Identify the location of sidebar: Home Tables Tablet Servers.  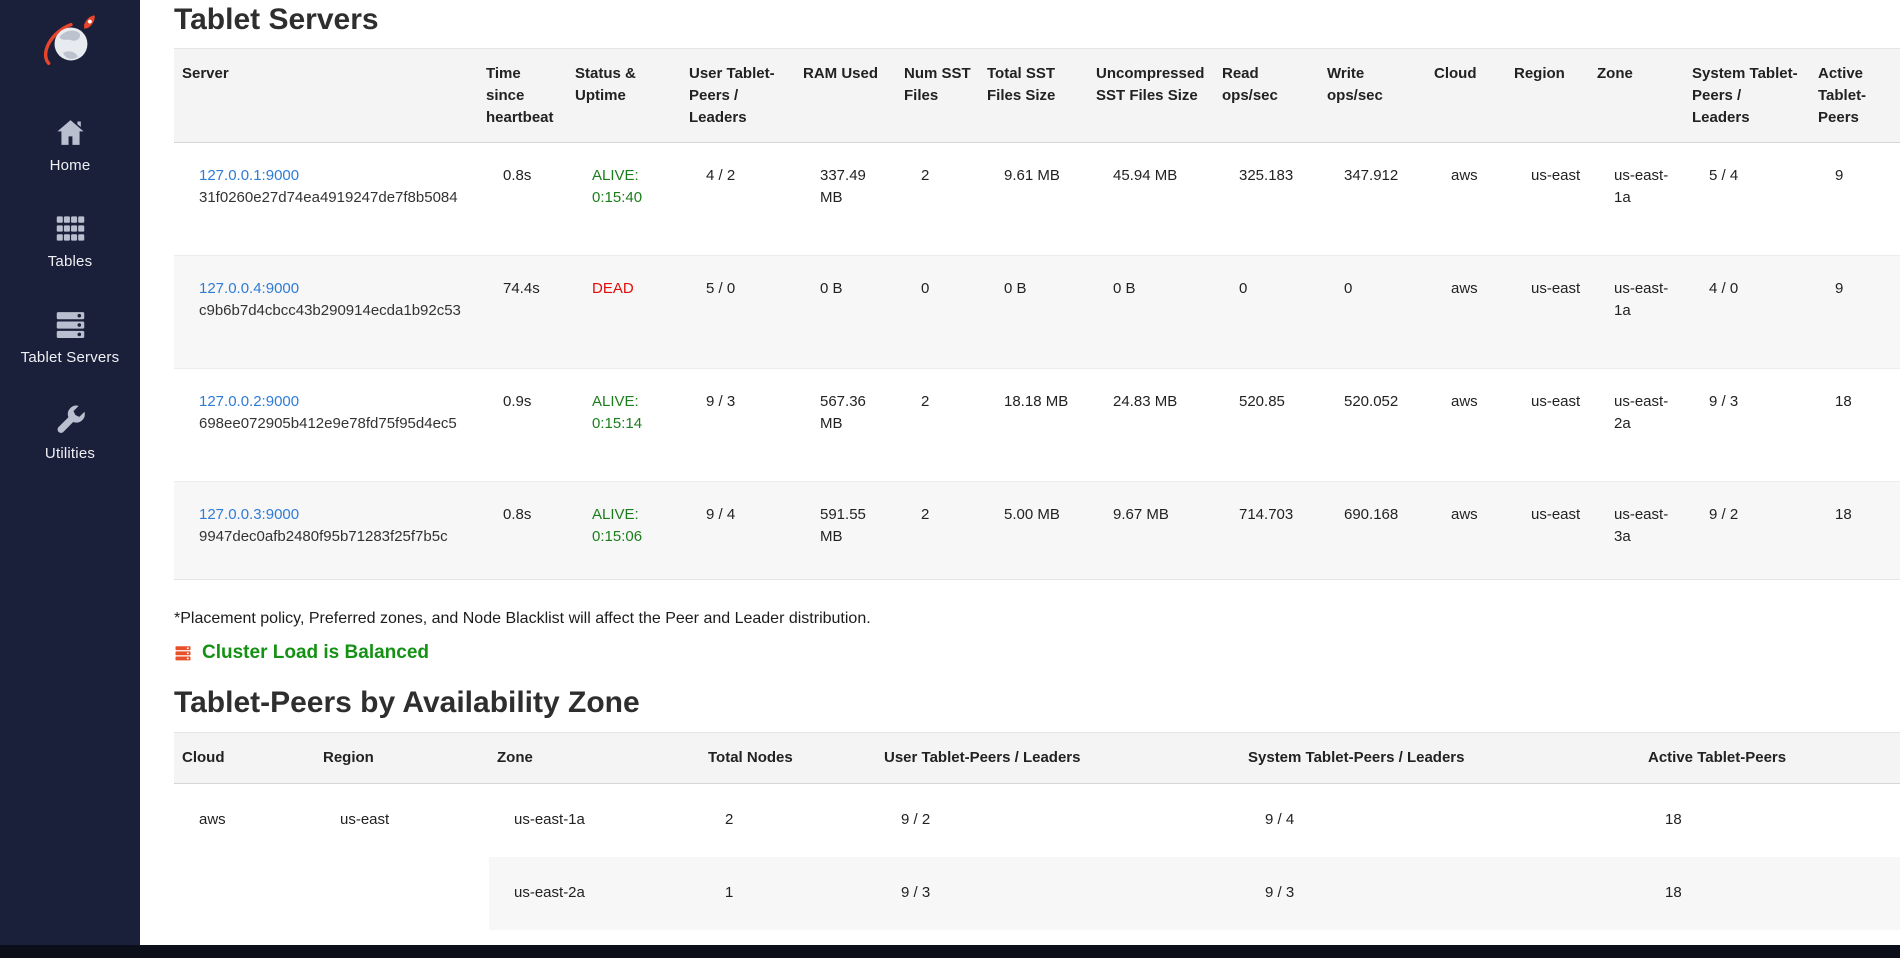
(70, 479).